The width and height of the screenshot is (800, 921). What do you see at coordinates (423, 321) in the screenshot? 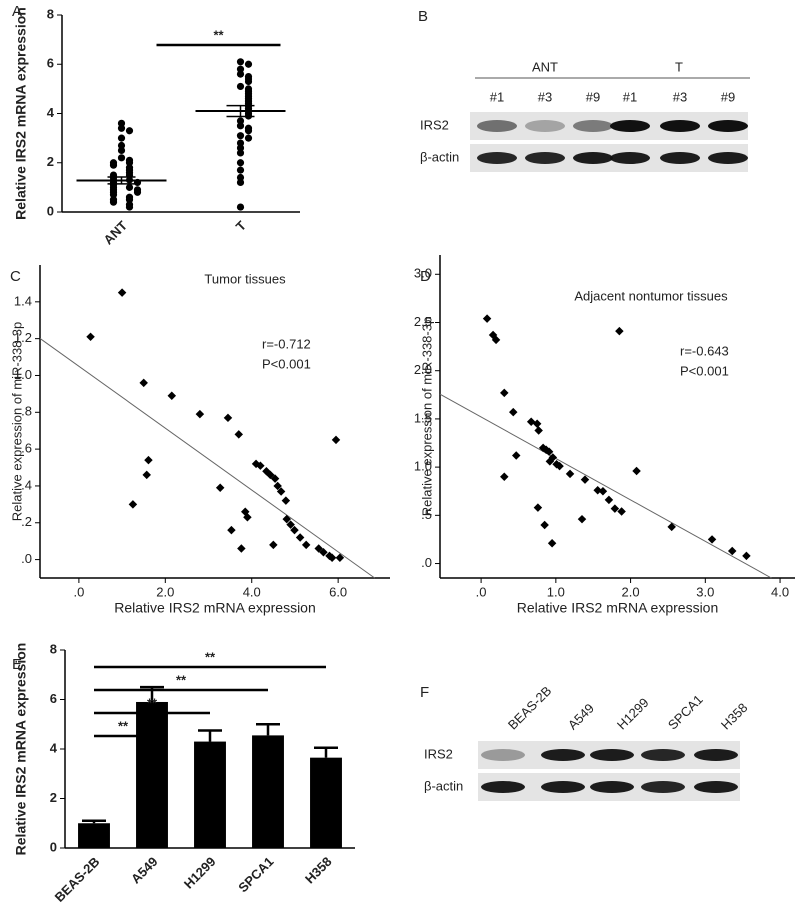
I see `y-tick-label: 2.5` at bounding box center [423, 321].